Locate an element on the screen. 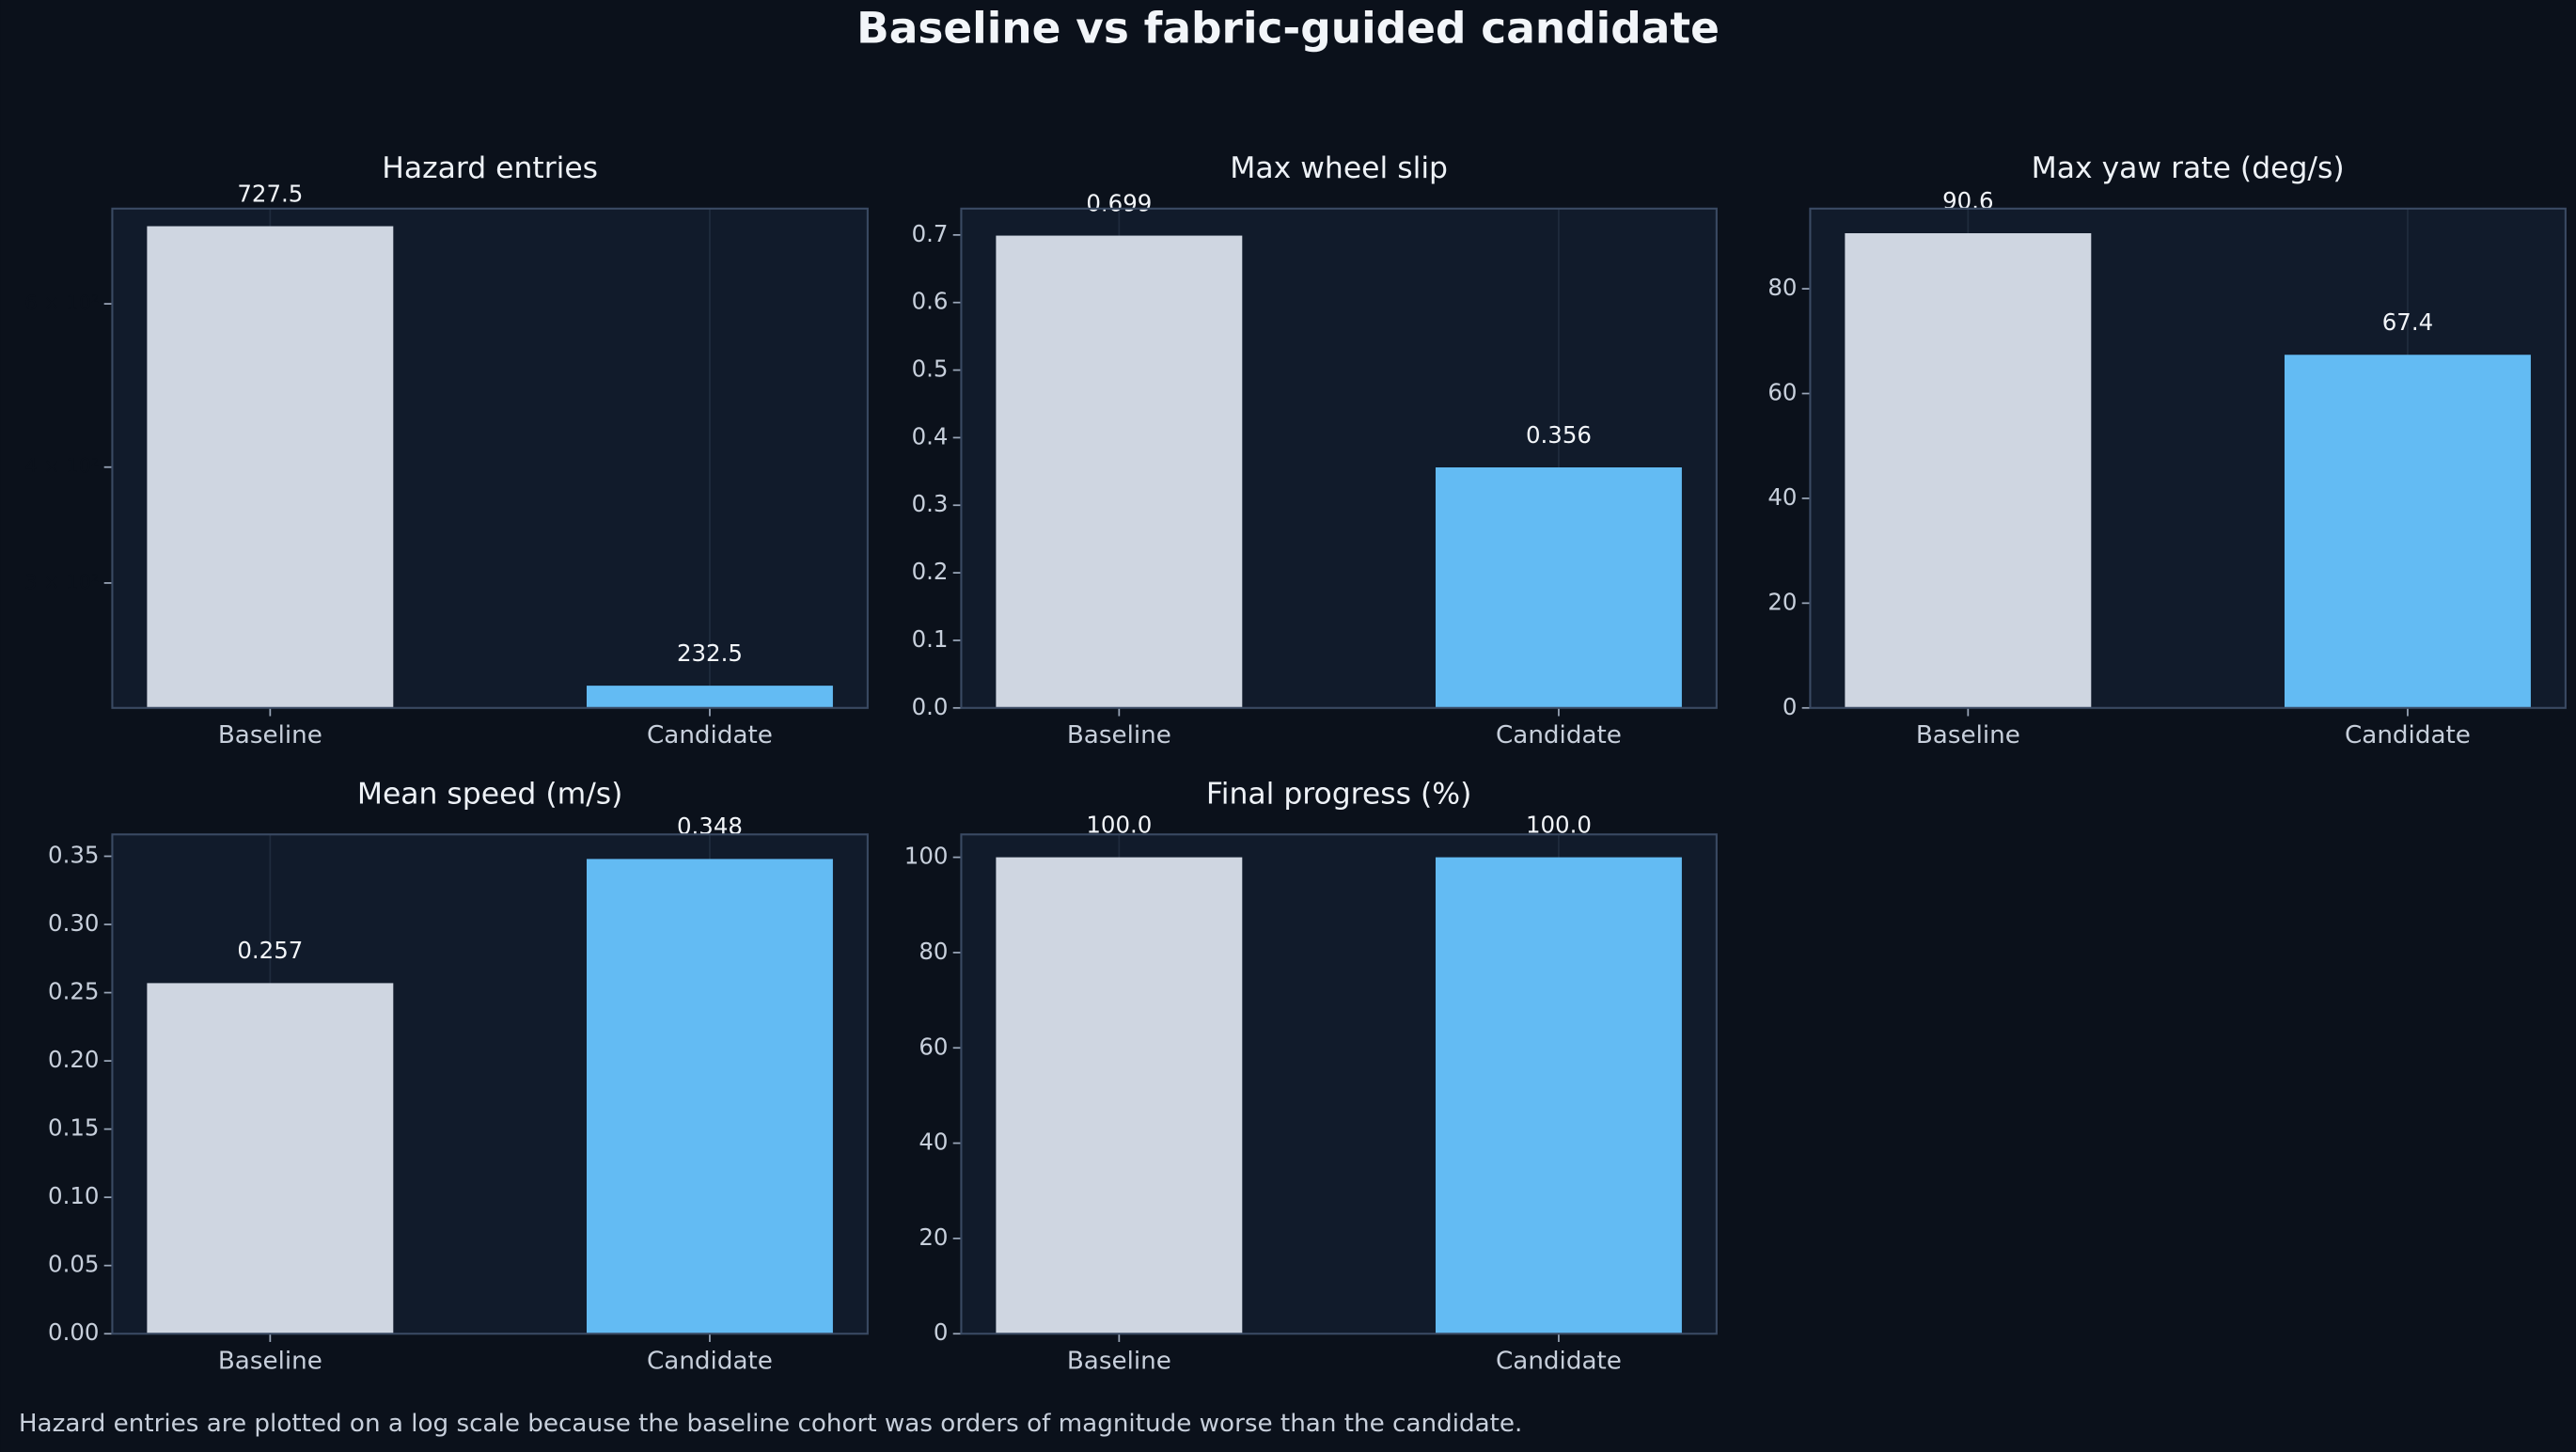 The height and width of the screenshot is (1452, 2576). y-tick-label: 6 × 10² is located at coordinates (62, 303).